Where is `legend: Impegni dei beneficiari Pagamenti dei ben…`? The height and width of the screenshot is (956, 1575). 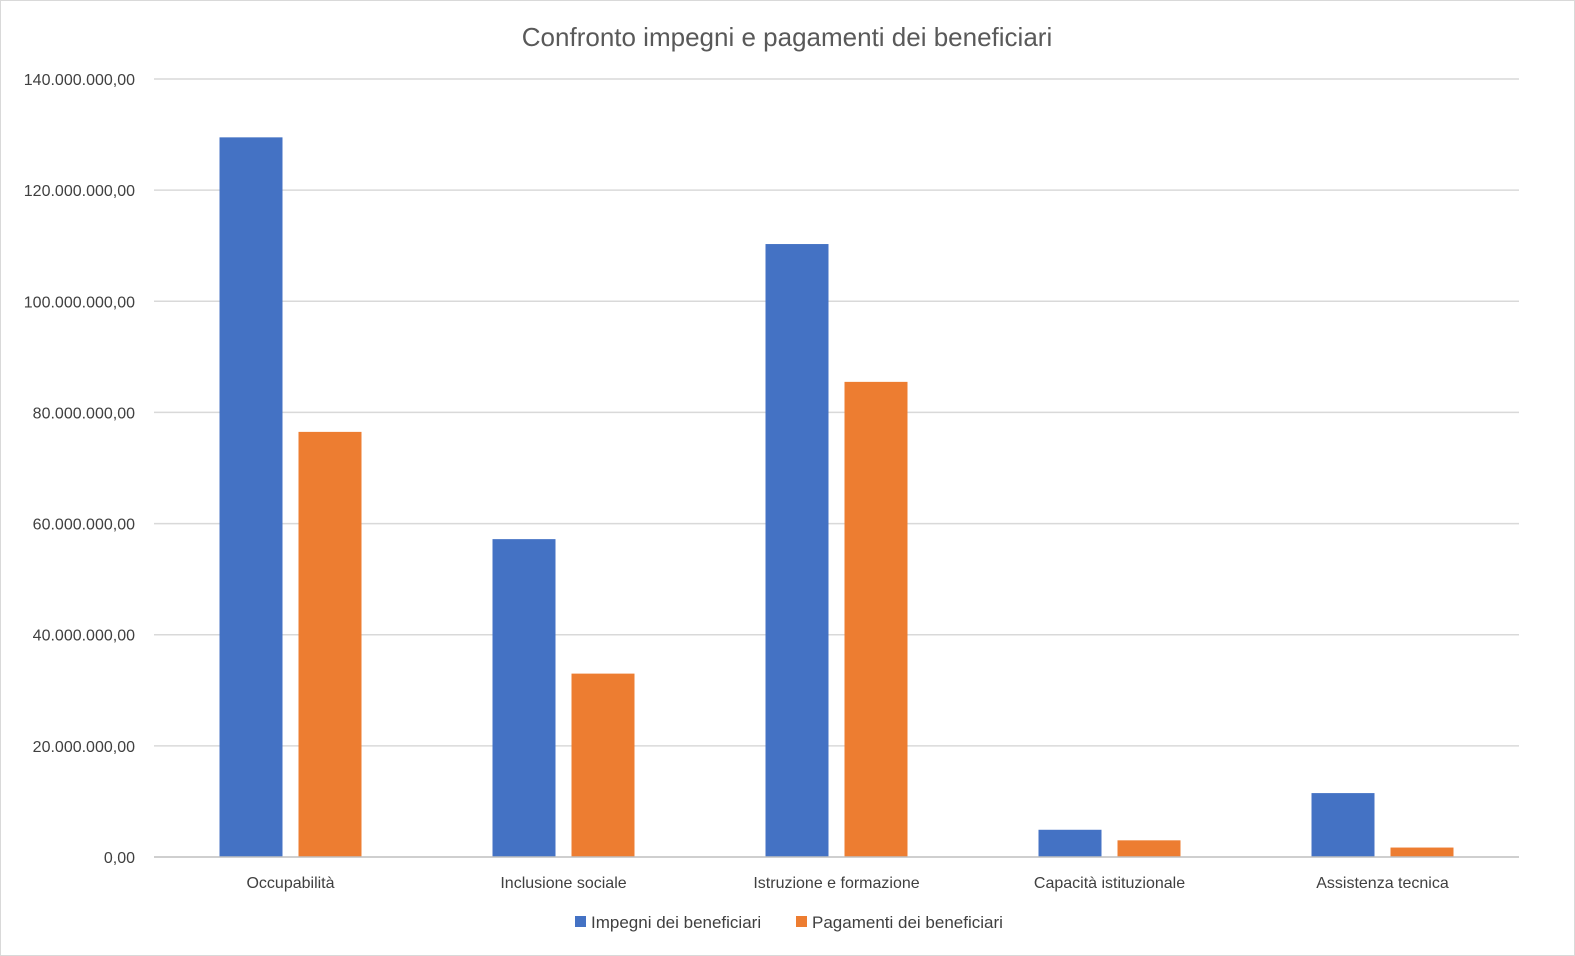
legend: Impegni dei beneficiari Pagamenti dei ben… is located at coordinates (789, 922).